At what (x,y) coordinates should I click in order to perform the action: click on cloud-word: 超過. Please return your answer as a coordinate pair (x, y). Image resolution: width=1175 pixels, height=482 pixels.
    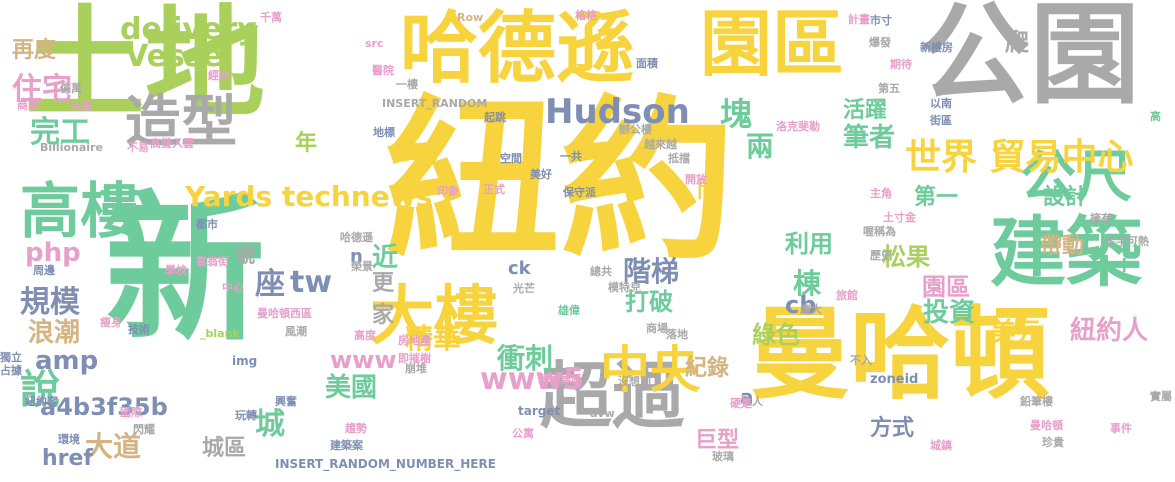
    Looking at the image, I should click on (612, 396).